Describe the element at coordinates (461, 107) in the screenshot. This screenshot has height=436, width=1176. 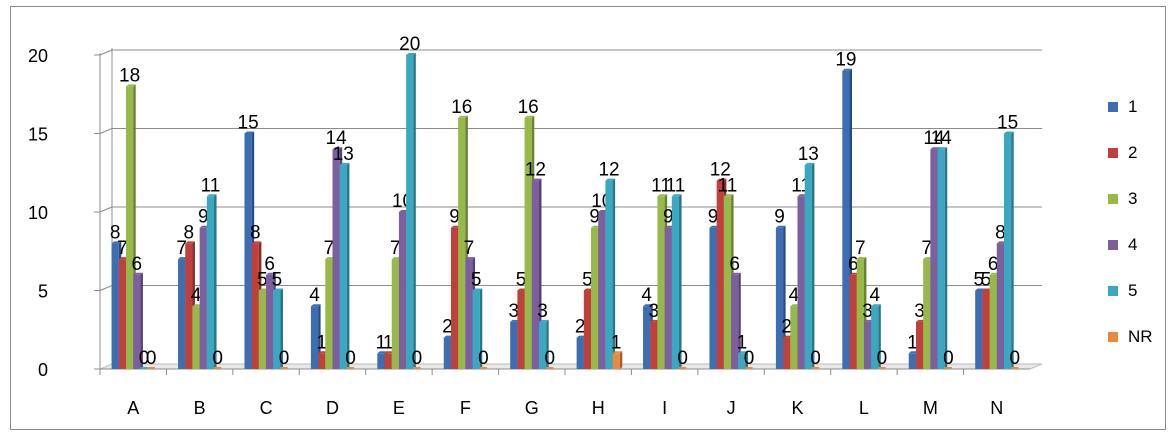
I see `data-label: 16` at that location.